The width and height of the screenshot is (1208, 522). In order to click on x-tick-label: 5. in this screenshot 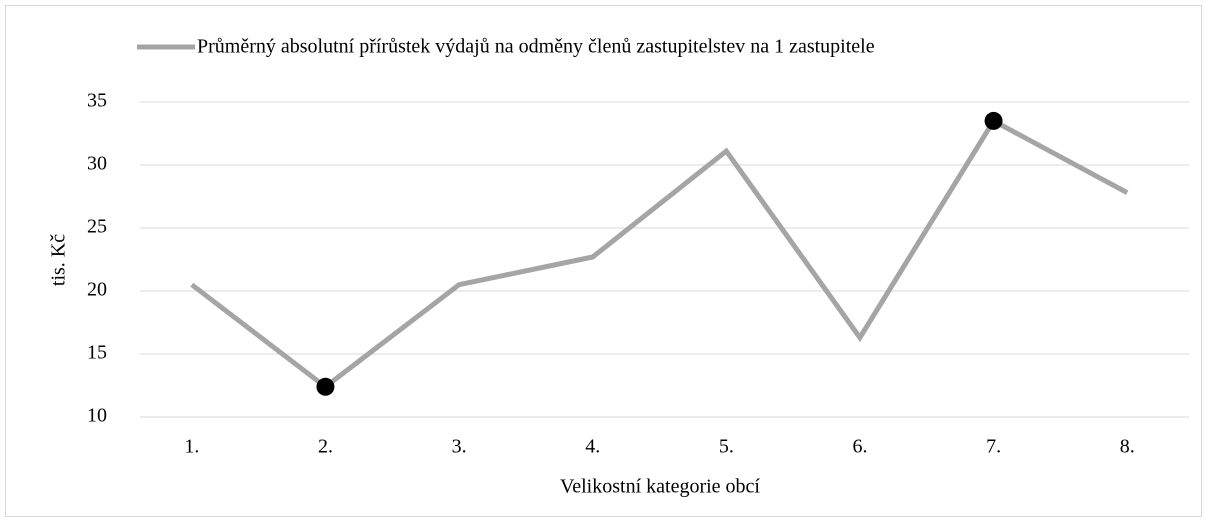, I will do `click(726, 447)`.